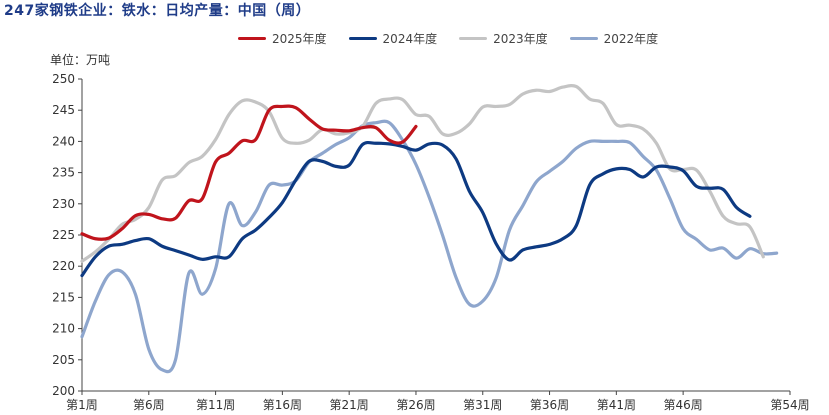 This screenshot has height=415, width=829. What do you see at coordinates (149, 405) in the screenshot?
I see `x-tick-label: 第6周` at bounding box center [149, 405].